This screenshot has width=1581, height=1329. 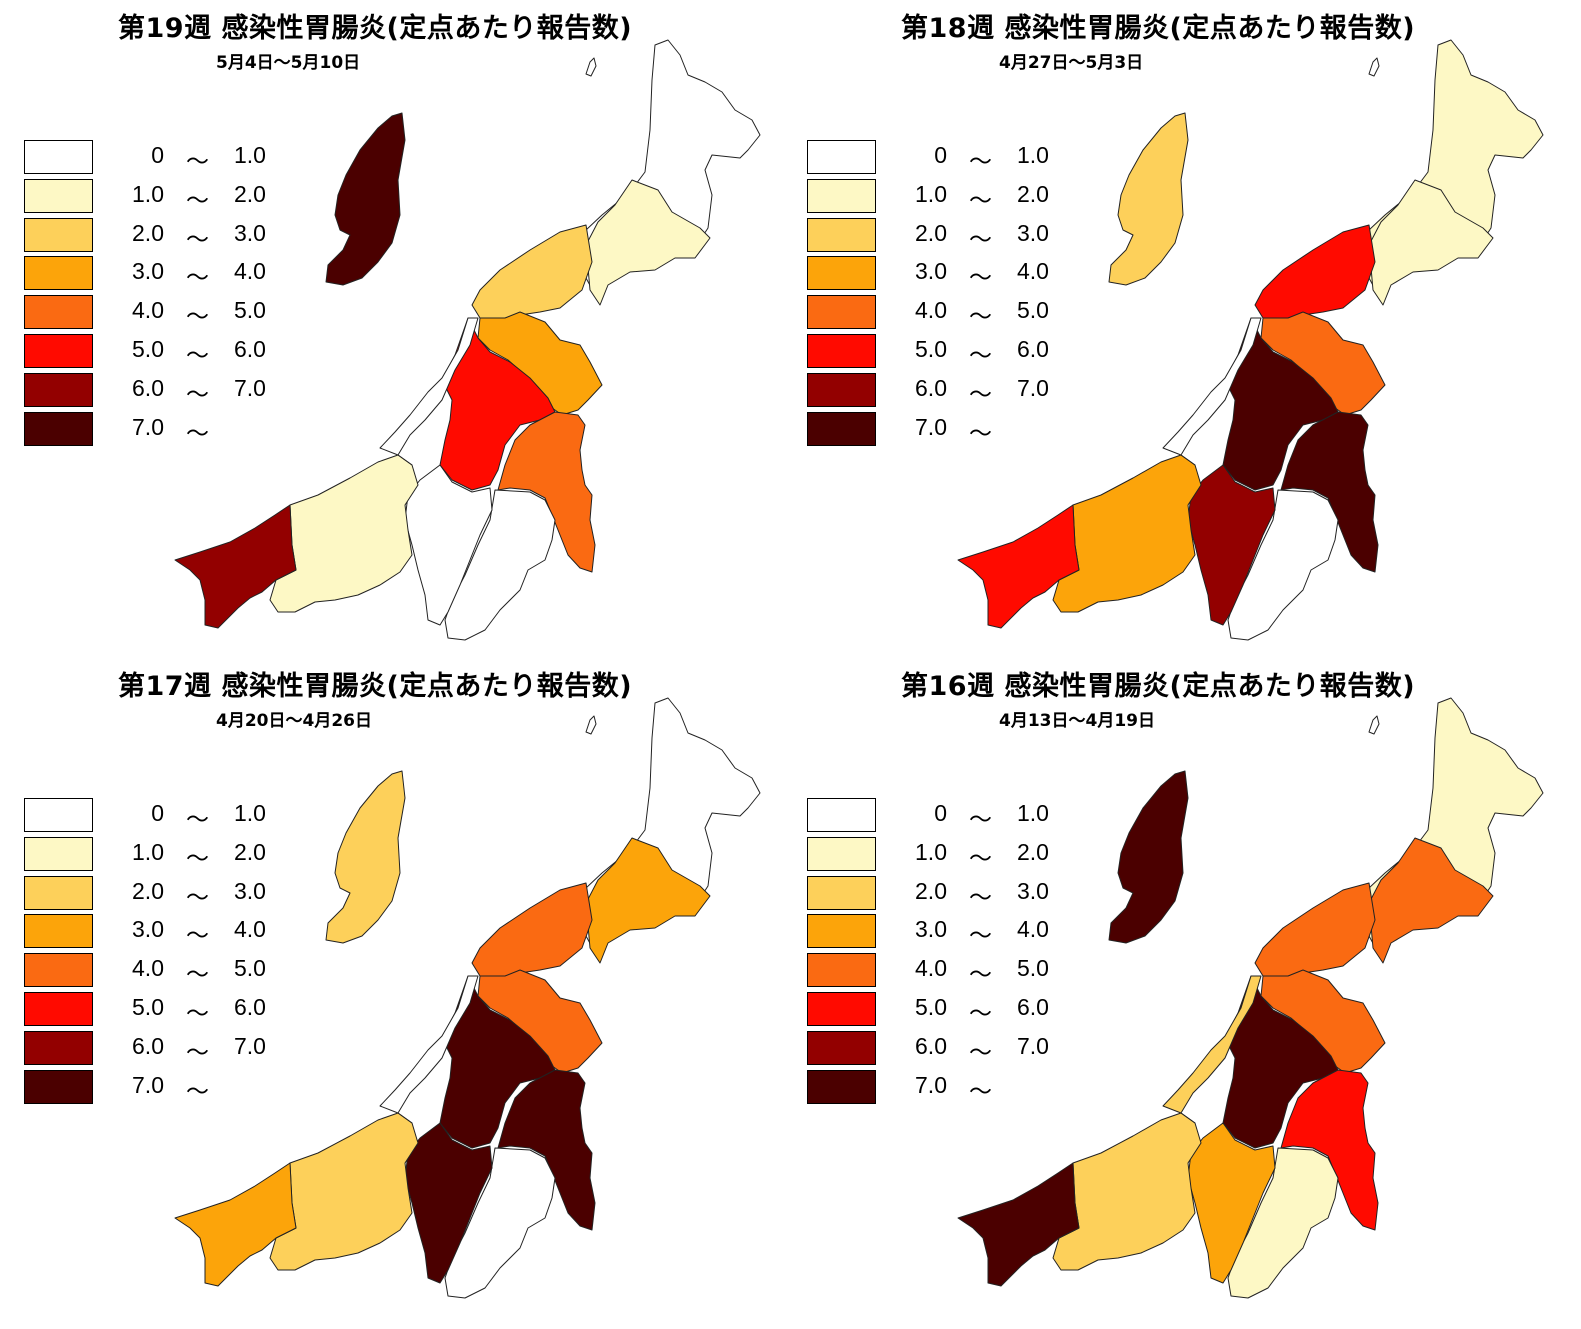 I want to click on islet, so click(x=1374, y=67).